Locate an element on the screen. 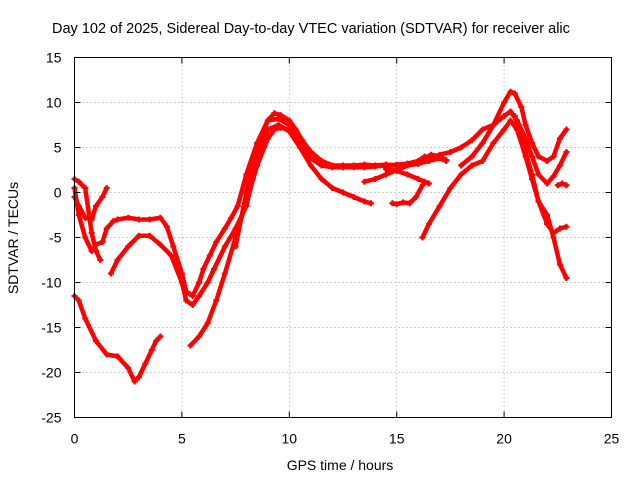 Image resolution: width=640 pixels, height=480 pixels. y-tick-label: 5 is located at coordinates (58, 148).